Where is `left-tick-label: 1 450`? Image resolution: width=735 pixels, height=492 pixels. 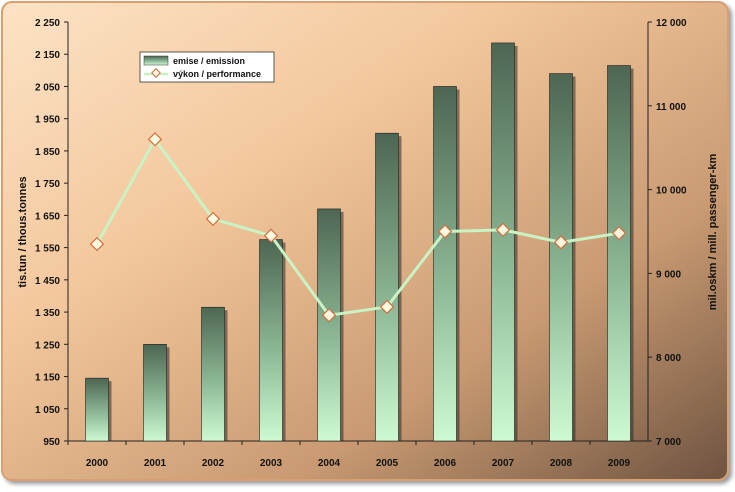
left-tick-label: 1 450 is located at coordinates (47, 281).